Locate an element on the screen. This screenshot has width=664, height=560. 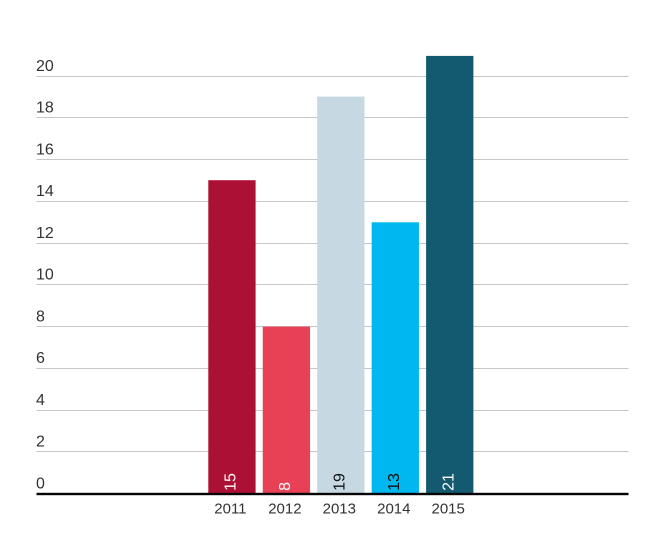
svg-text: 4 is located at coordinates (40, 400).